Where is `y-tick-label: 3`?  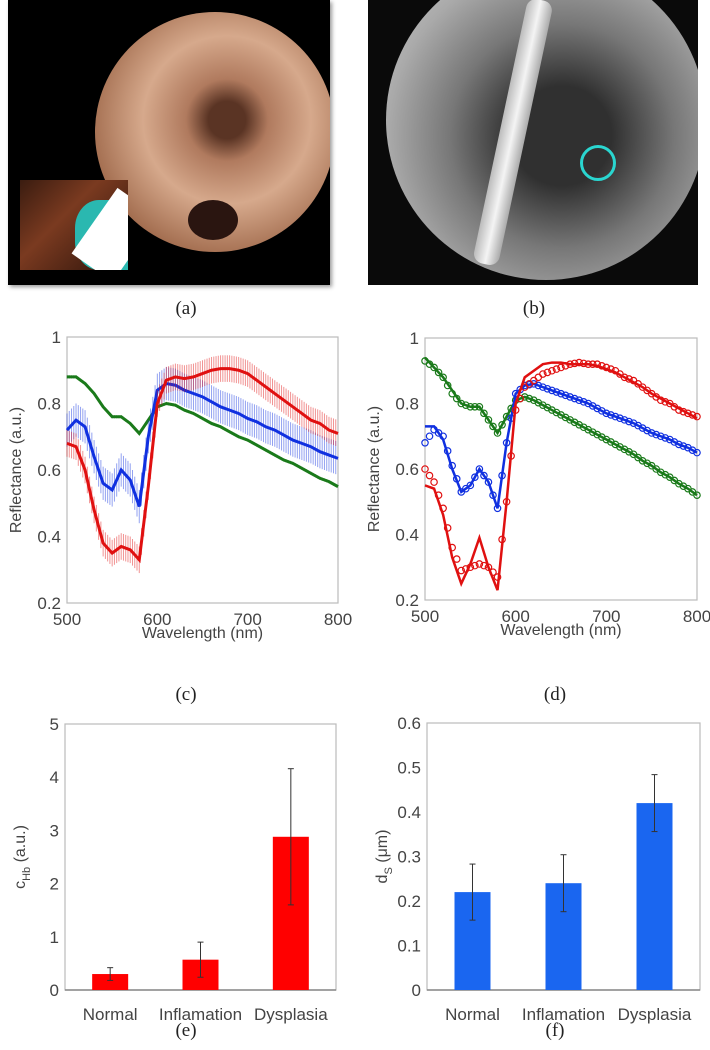 y-tick-label: 3 is located at coordinates (54, 830).